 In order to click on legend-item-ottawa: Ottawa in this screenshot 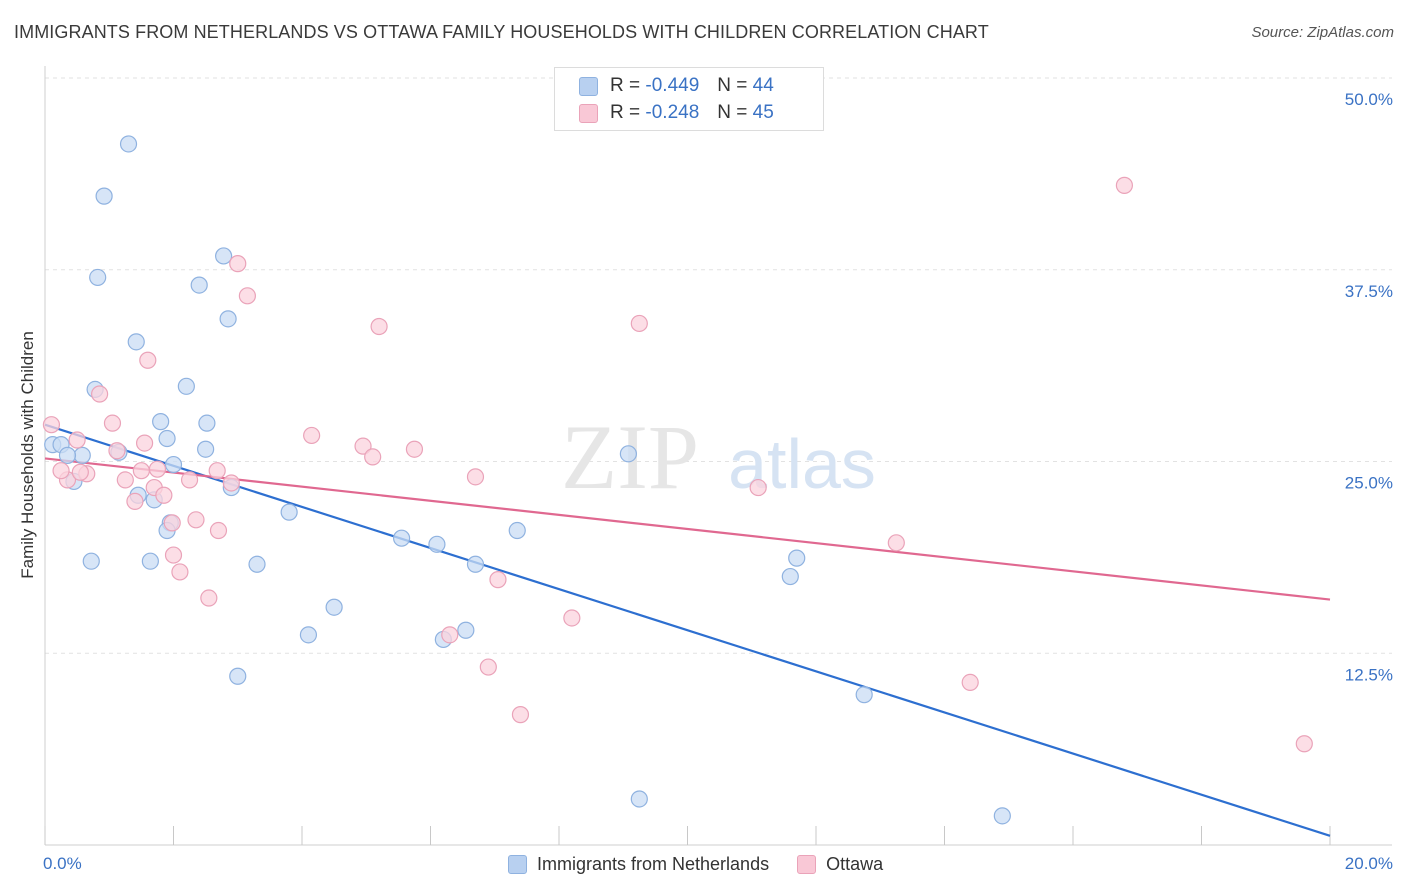, I will do `click(840, 864)`.